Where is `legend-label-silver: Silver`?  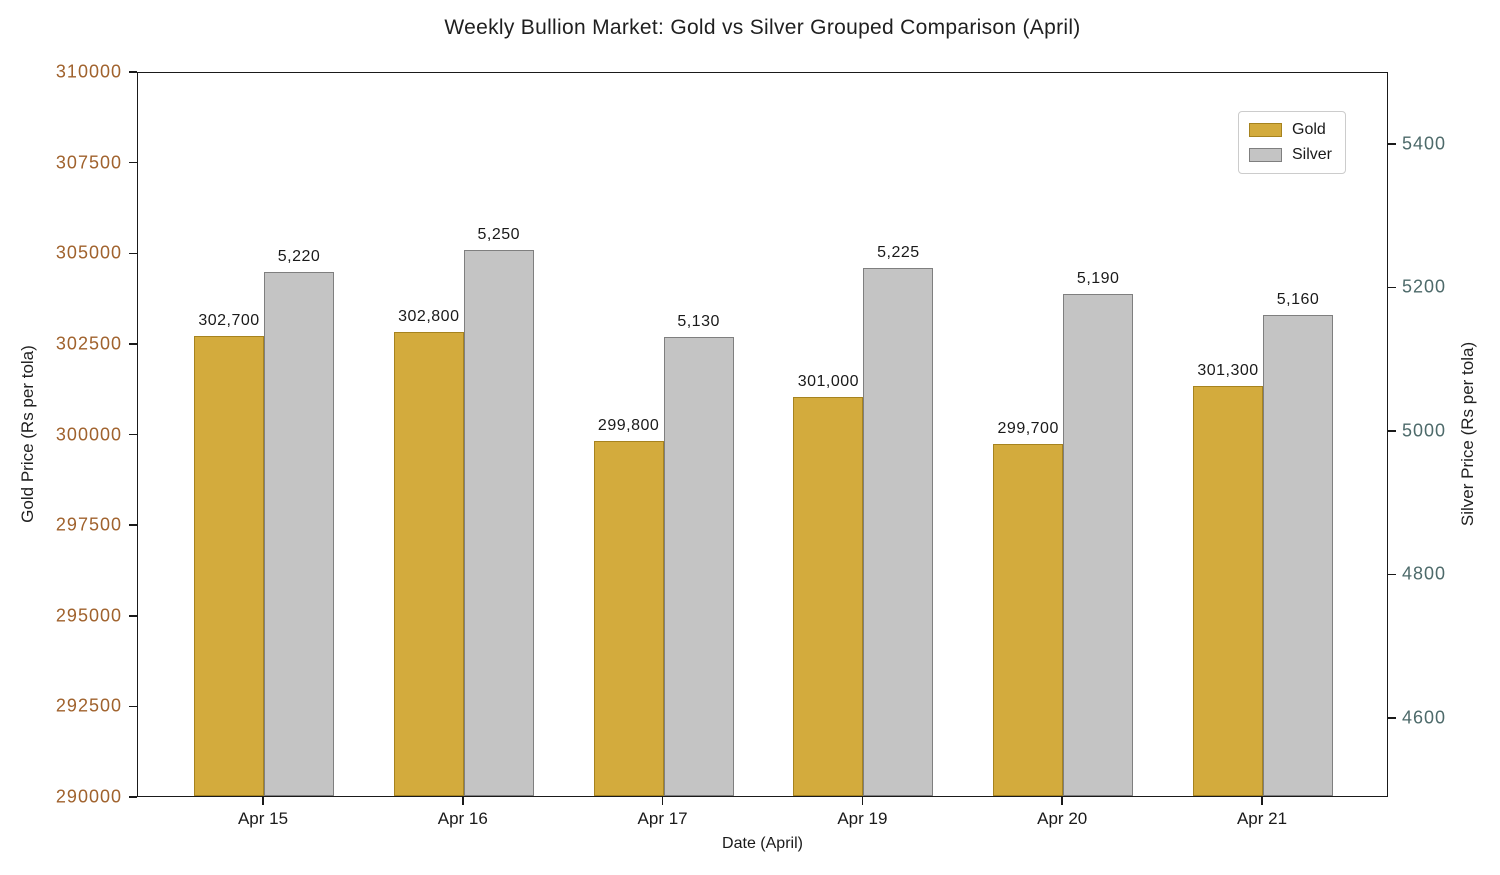 legend-label-silver: Silver is located at coordinates (1312, 154).